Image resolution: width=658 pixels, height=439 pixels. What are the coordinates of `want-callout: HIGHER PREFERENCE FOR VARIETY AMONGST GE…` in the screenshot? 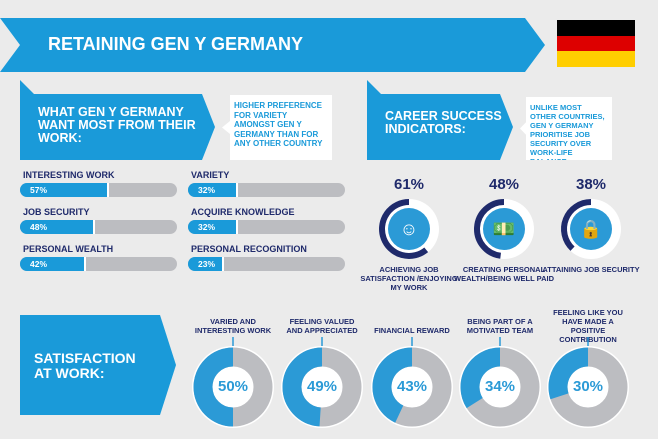 It's located at (277, 127).